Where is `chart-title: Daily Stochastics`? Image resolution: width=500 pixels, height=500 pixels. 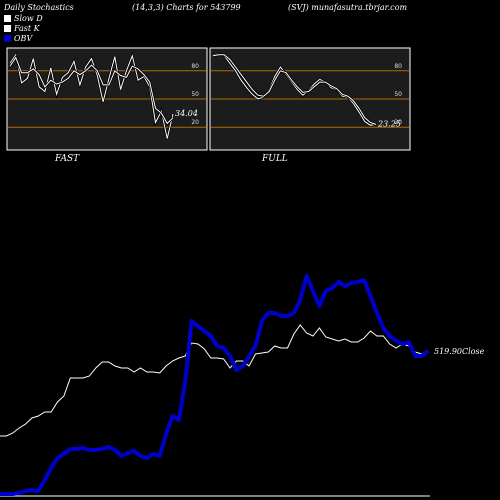
chart-title: Daily Stochastics is located at coordinates (39, 7).